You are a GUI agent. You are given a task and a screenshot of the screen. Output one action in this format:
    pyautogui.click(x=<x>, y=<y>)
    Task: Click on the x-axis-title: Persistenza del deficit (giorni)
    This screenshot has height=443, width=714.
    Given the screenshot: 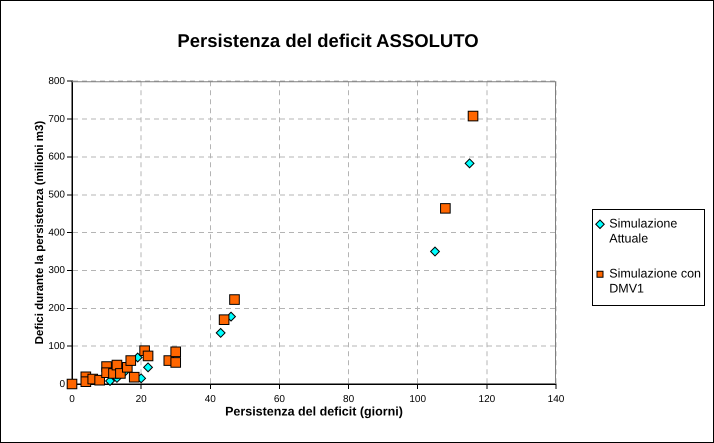 What is the action you would take?
    pyautogui.click(x=314, y=411)
    